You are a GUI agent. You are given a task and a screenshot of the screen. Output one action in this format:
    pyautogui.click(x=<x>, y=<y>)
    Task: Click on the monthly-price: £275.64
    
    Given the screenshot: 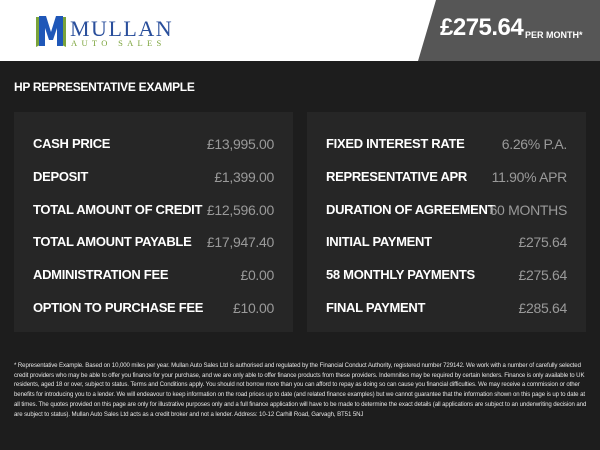 What is the action you would take?
    pyautogui.click(x=482, y=27)
    